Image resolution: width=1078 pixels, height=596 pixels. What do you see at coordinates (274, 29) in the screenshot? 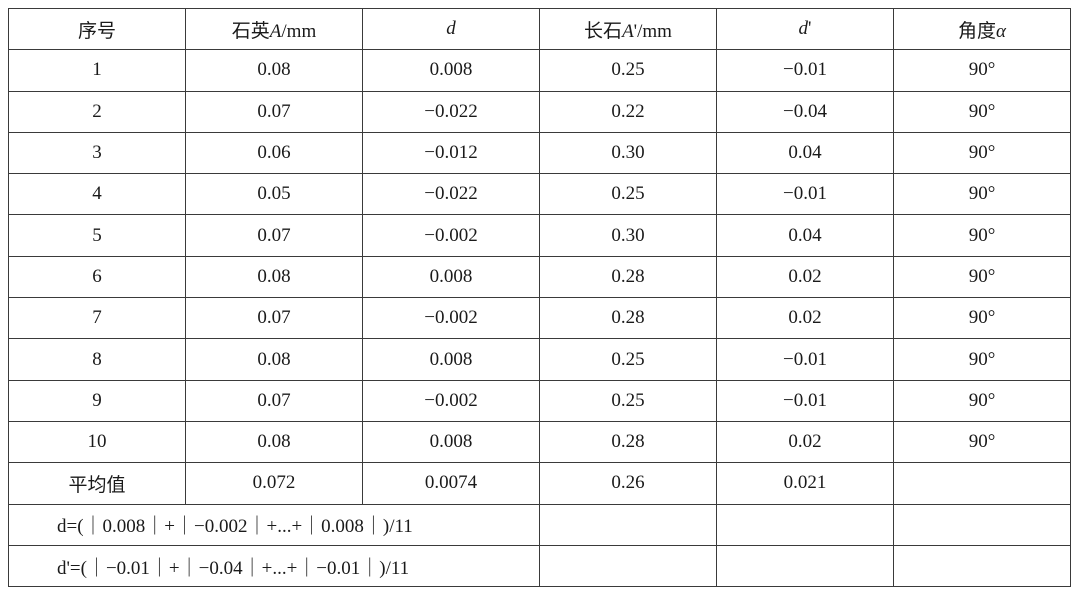
I see `header-quartz-a: 石英A/mm` at bounding box center [274, 29].